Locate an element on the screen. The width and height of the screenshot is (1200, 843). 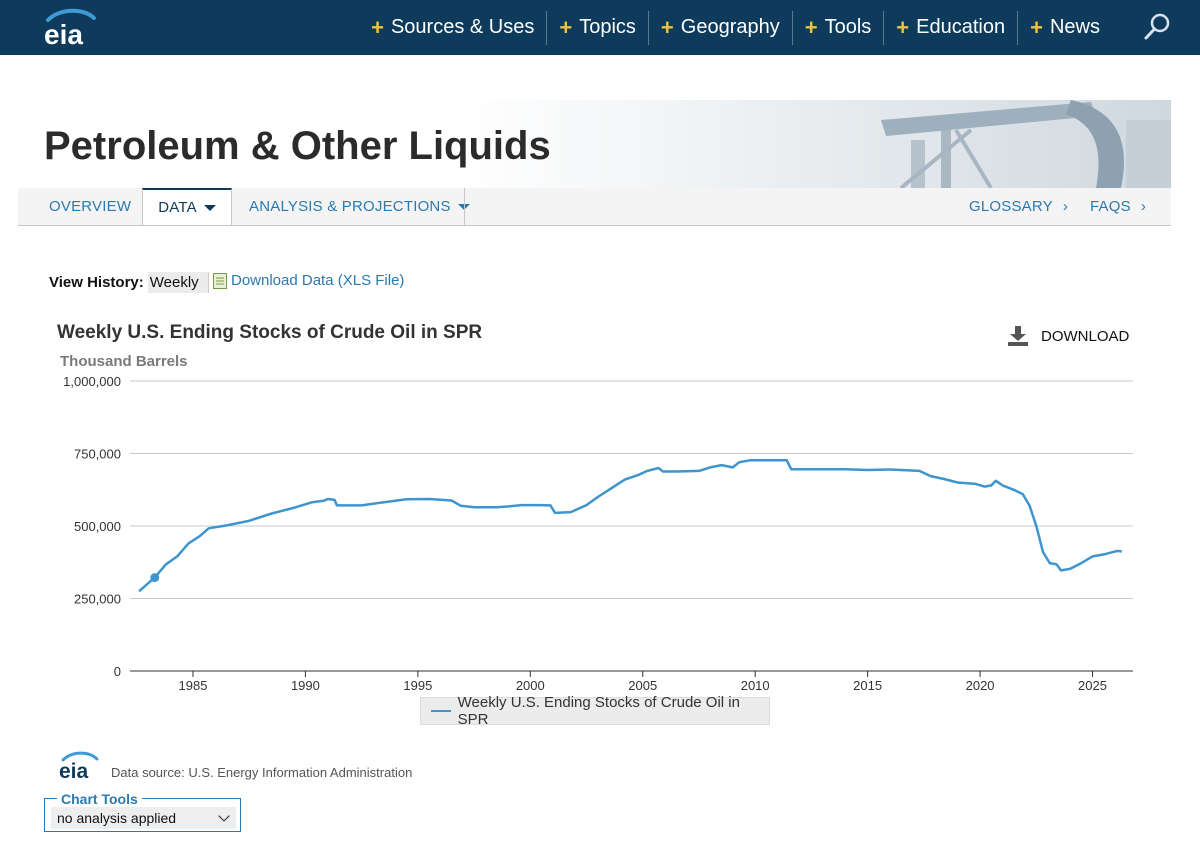
tab-label: OVERVIEW is located at coordinates (90, 206).